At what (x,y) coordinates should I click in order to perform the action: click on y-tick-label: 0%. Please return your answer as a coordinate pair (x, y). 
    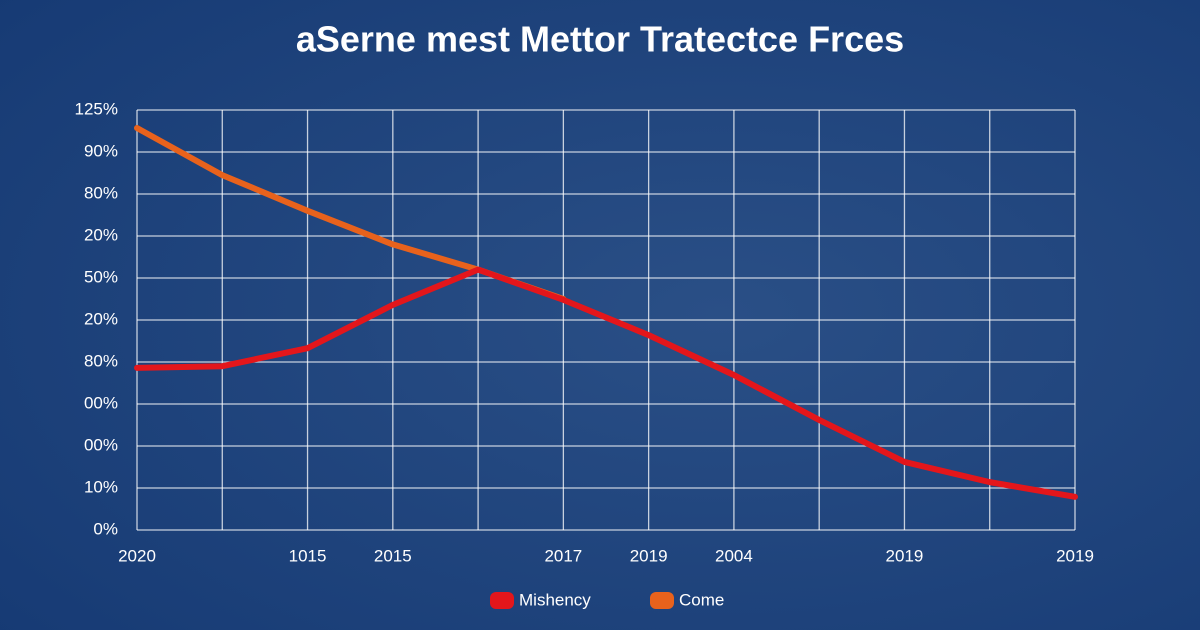
    Looking at the image, I should click on (105, 528).